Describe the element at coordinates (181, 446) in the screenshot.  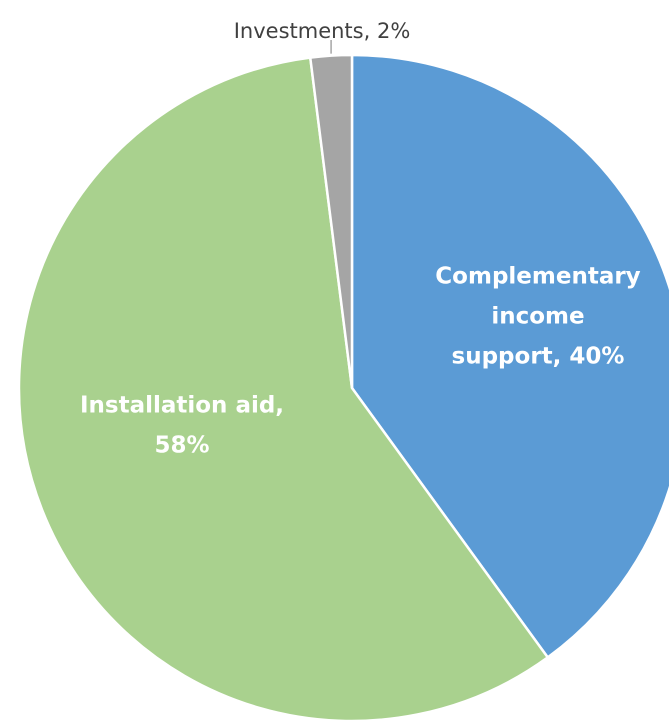
I see `data-label-line: 58%` at that location.